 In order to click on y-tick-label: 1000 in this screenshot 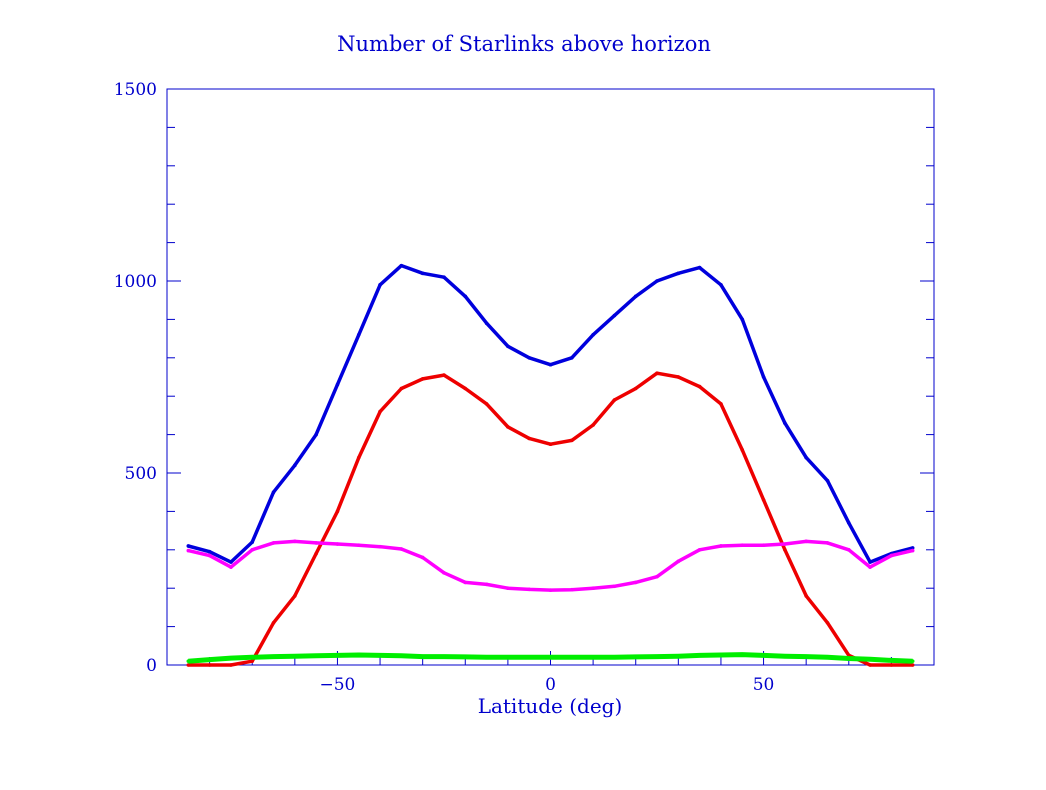, I will do `click(135, 282)`.